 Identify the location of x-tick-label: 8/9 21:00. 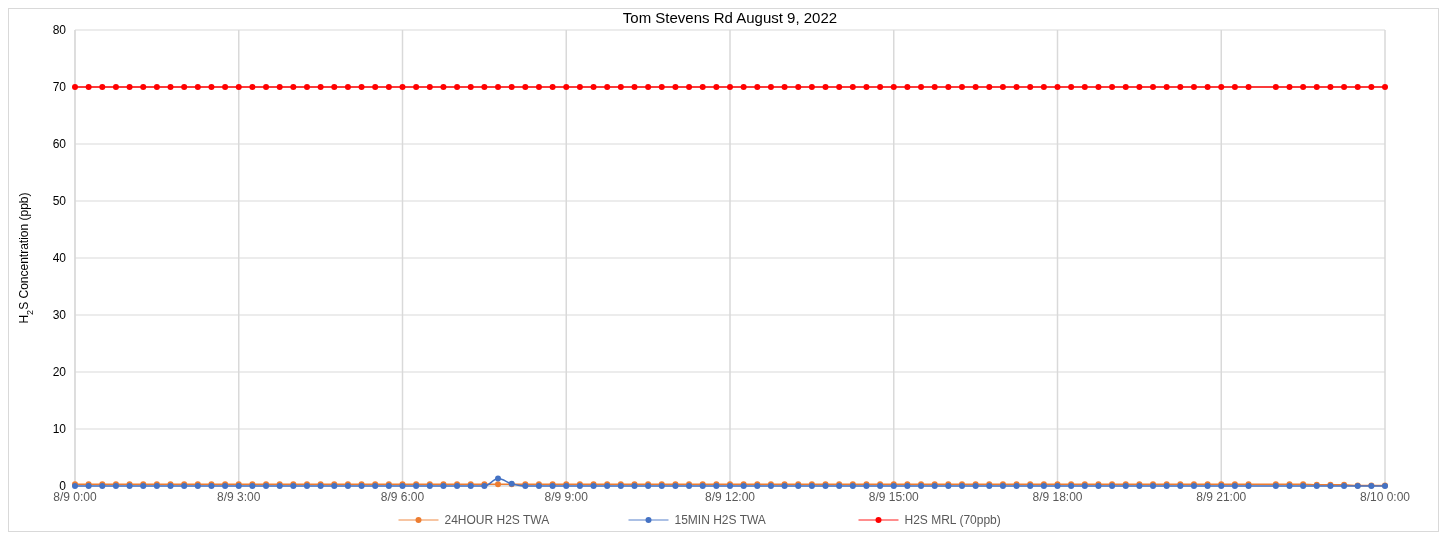
(1221, 497).